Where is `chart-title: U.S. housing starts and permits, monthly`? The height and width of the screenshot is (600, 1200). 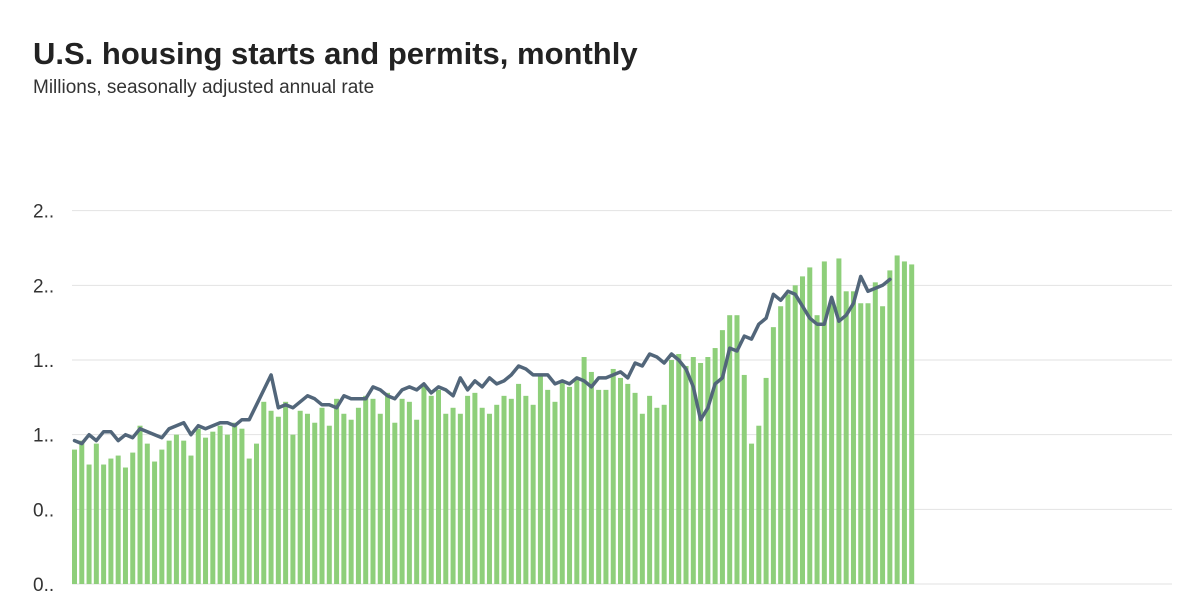 chart-title: U.S. housing starts and permits, monthly is located at coordinates (335, 53).